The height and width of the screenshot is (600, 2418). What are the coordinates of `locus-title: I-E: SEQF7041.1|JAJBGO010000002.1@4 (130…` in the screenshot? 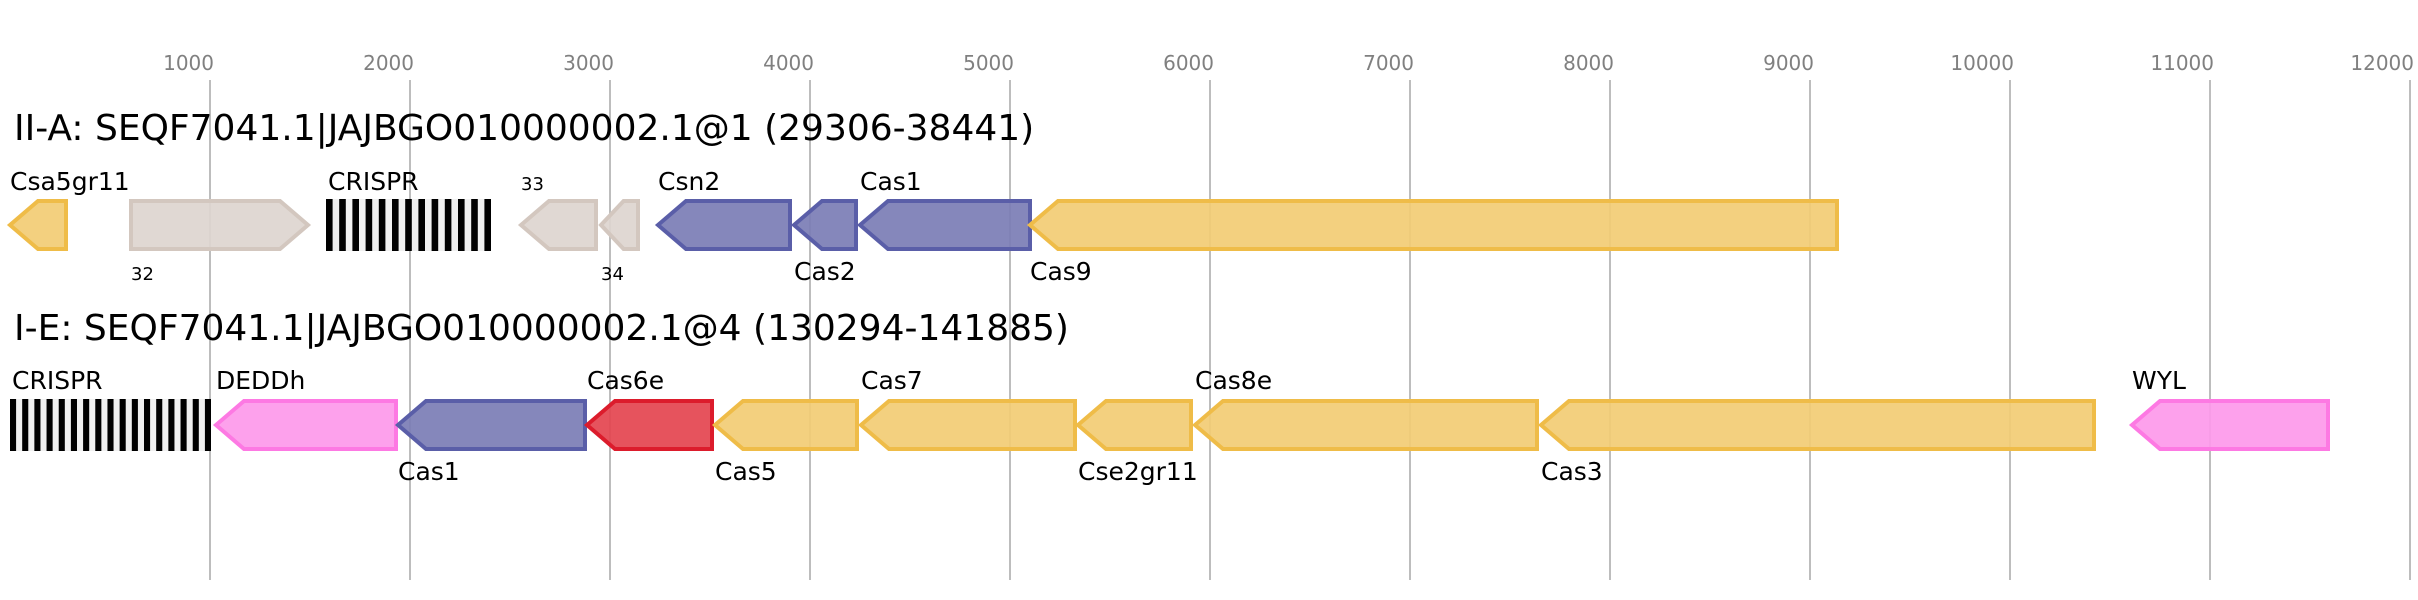 It's located at (541, 328).